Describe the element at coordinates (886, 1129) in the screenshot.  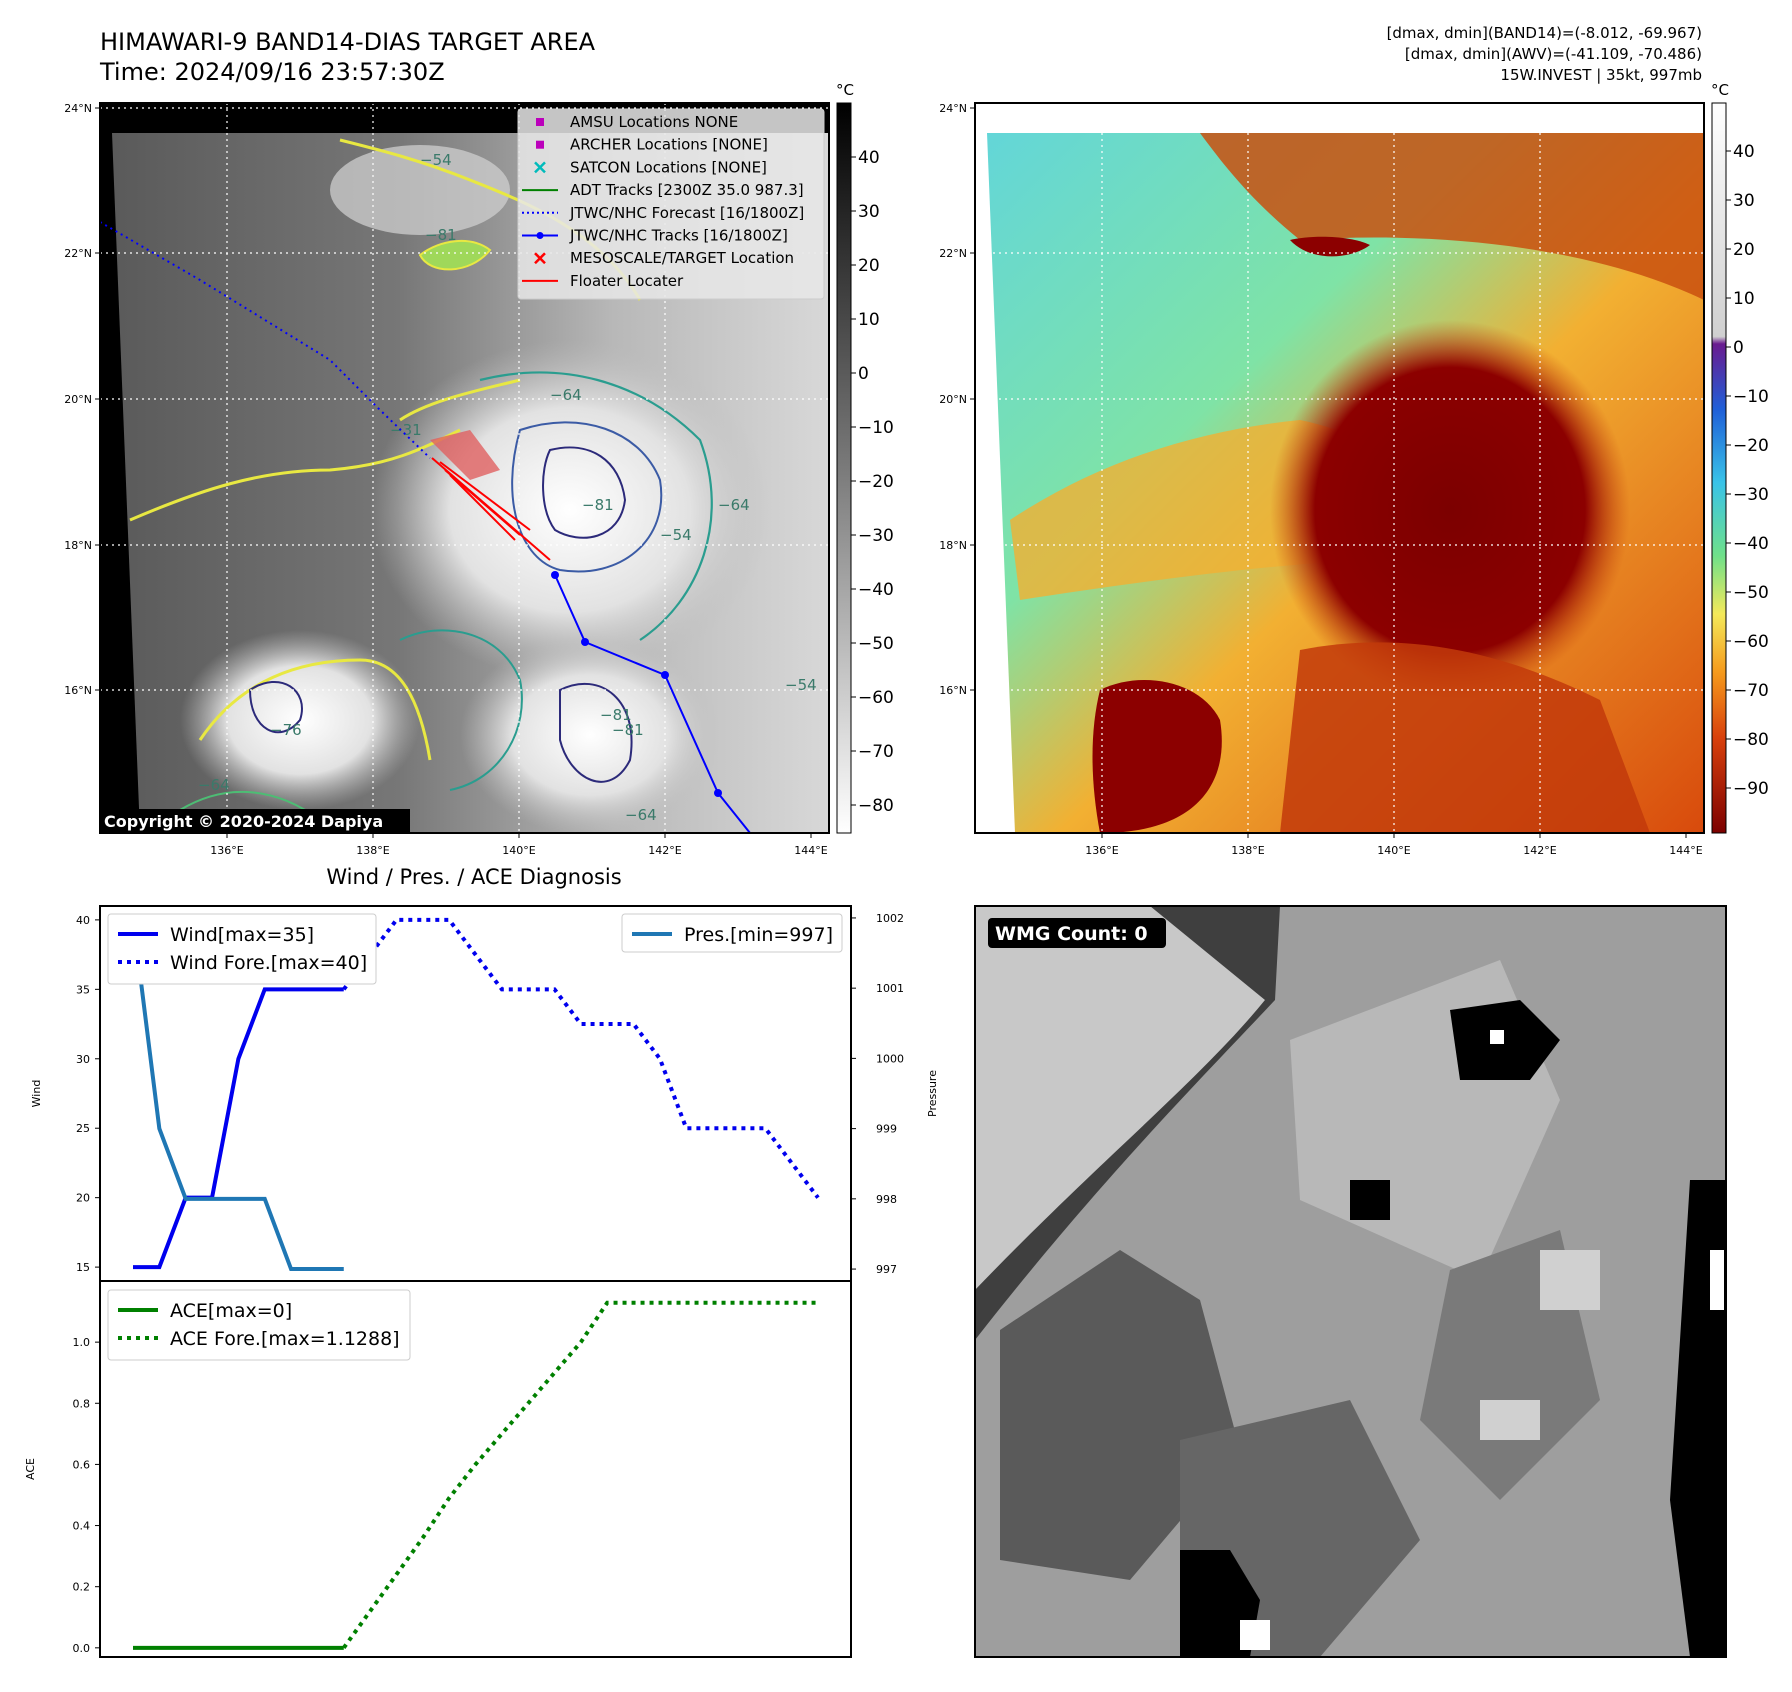
I see `pres-ytick-label: 999` at that location.